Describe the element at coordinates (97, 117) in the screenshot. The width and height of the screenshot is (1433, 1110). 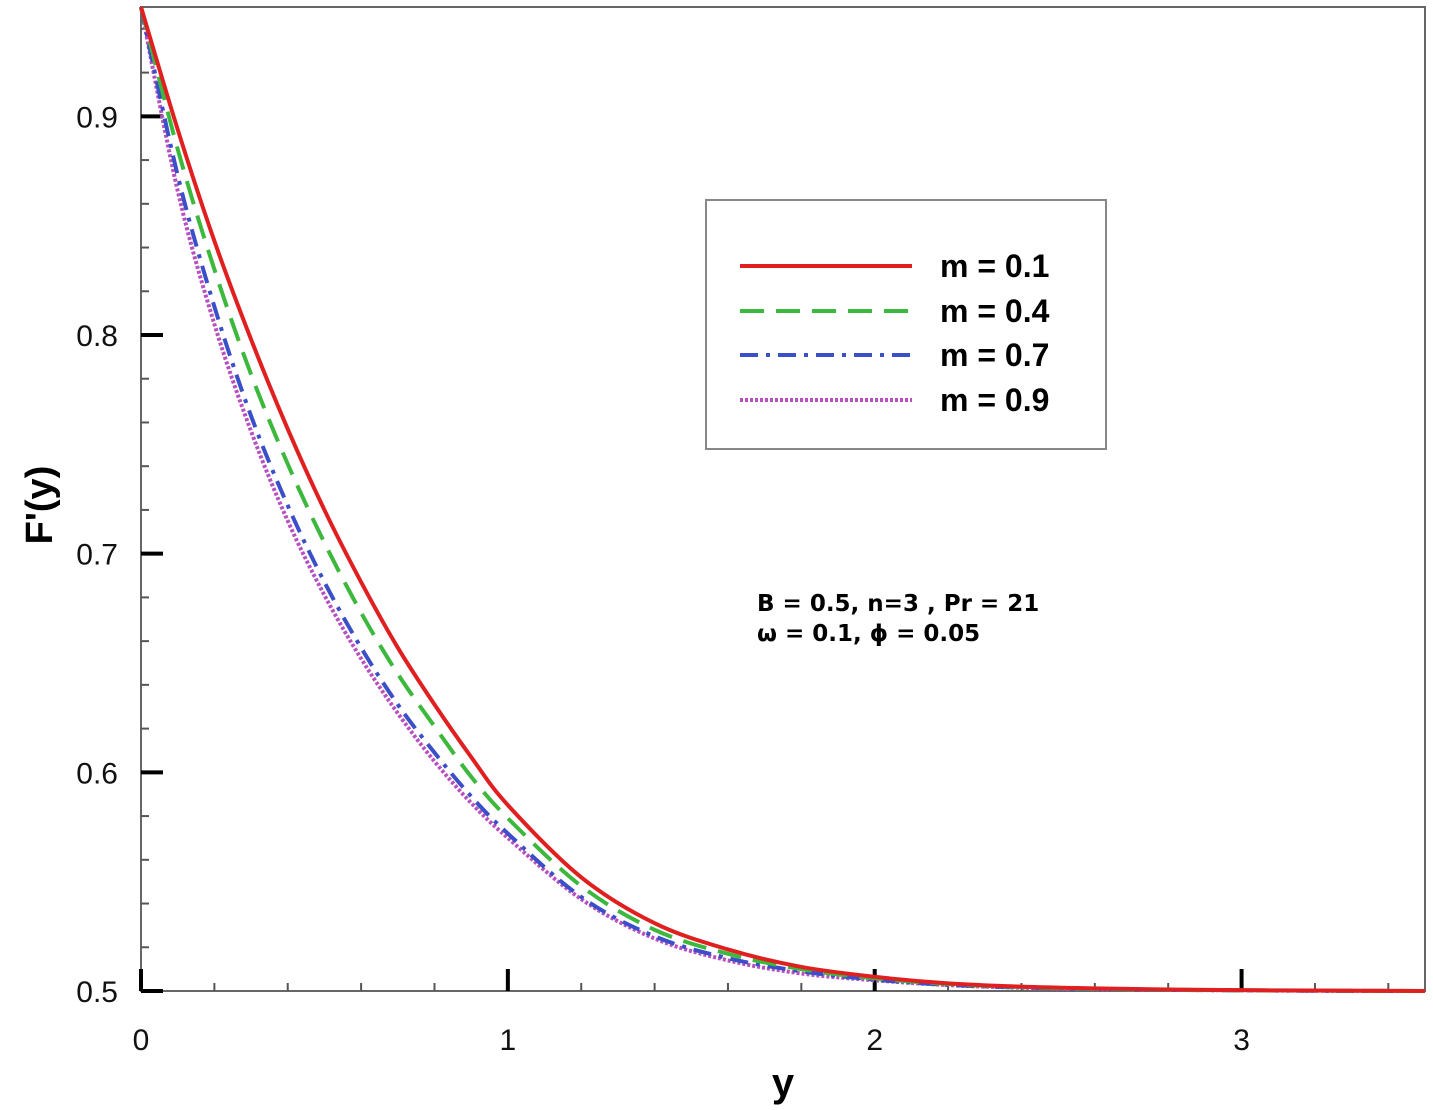
I see `y-tick-label: 0.9` at that location.